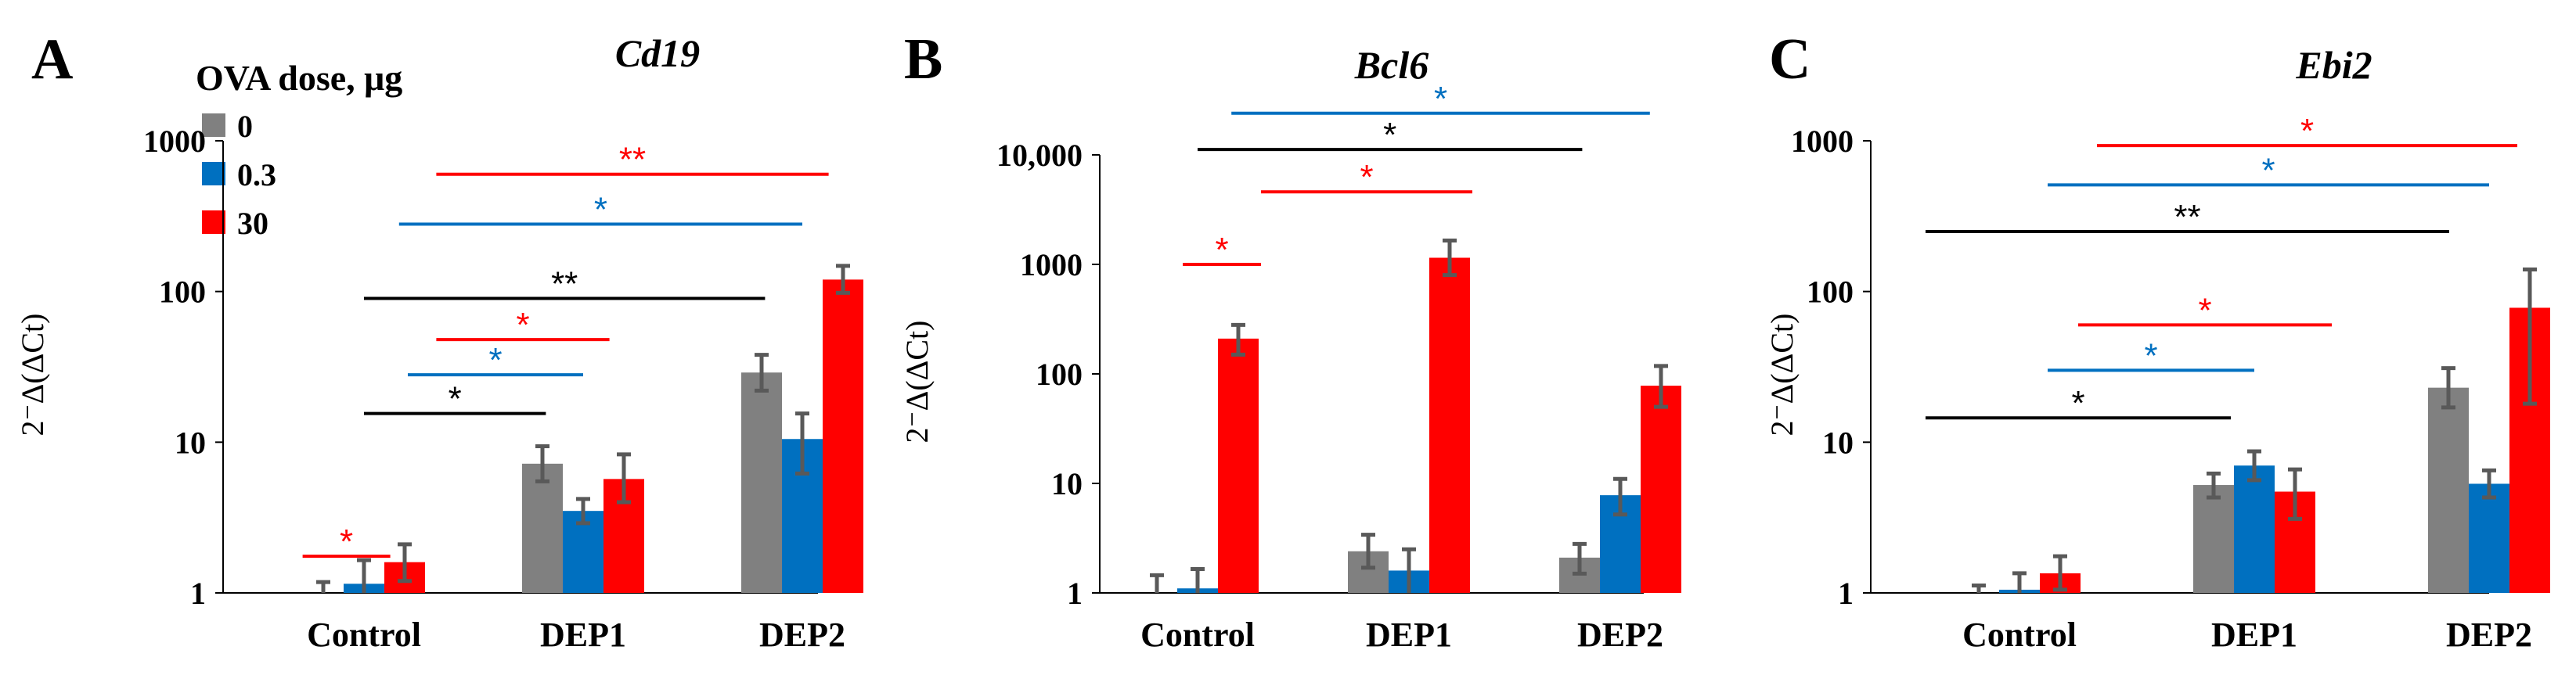  I want to click on y-tick-label: 10,000, so click(1039, 155).